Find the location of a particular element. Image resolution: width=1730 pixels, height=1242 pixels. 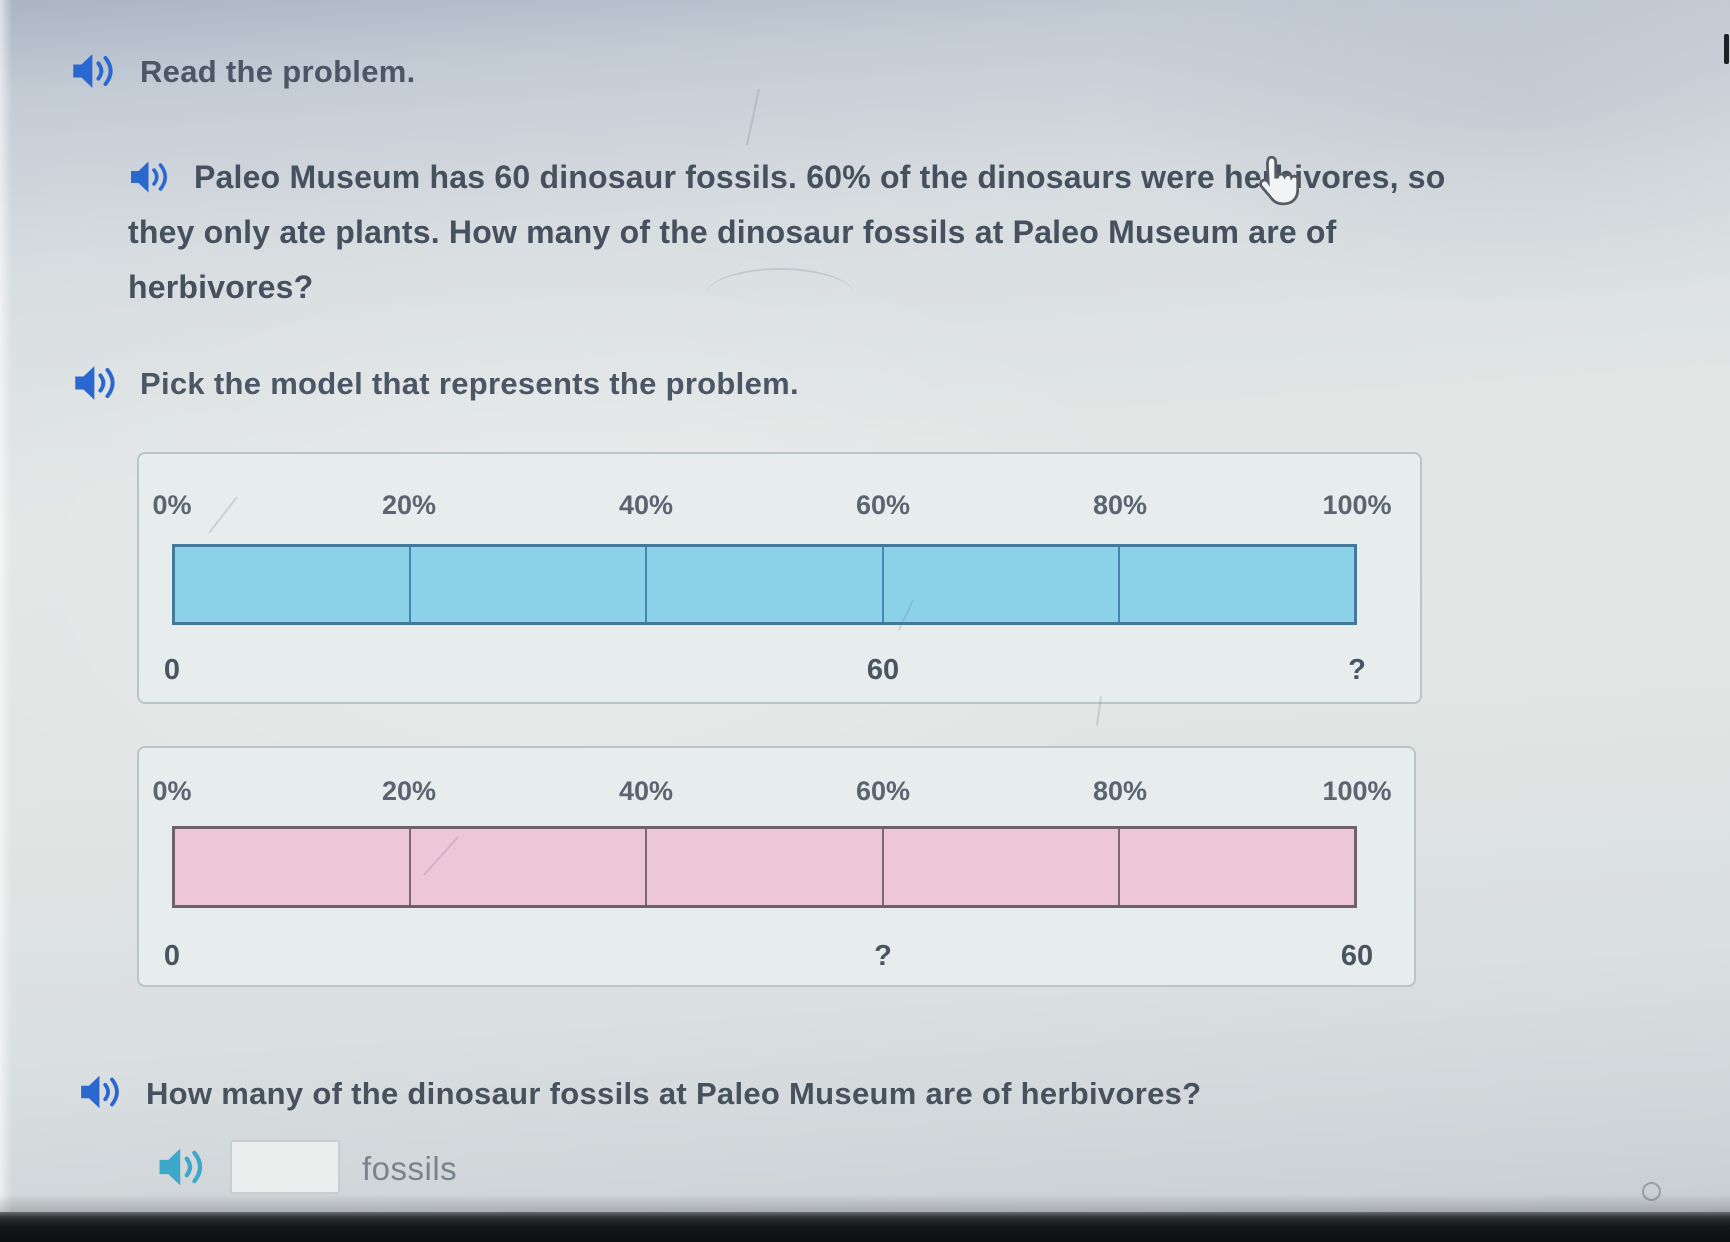

tape-diagram-blue is located at coordinates (764, 584).